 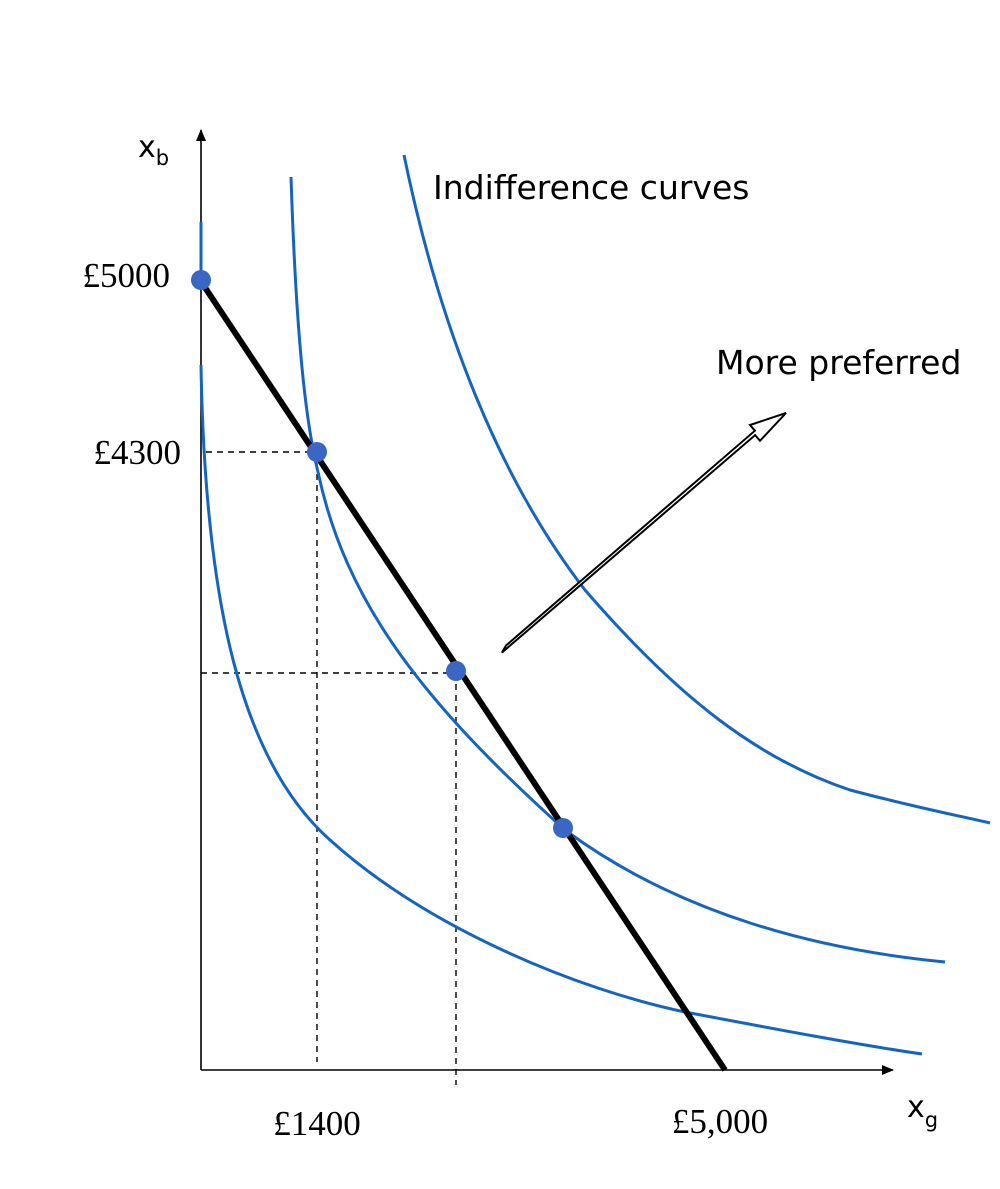 I want to click on y-tick-5000: £5000, so click(x=127, y=275).